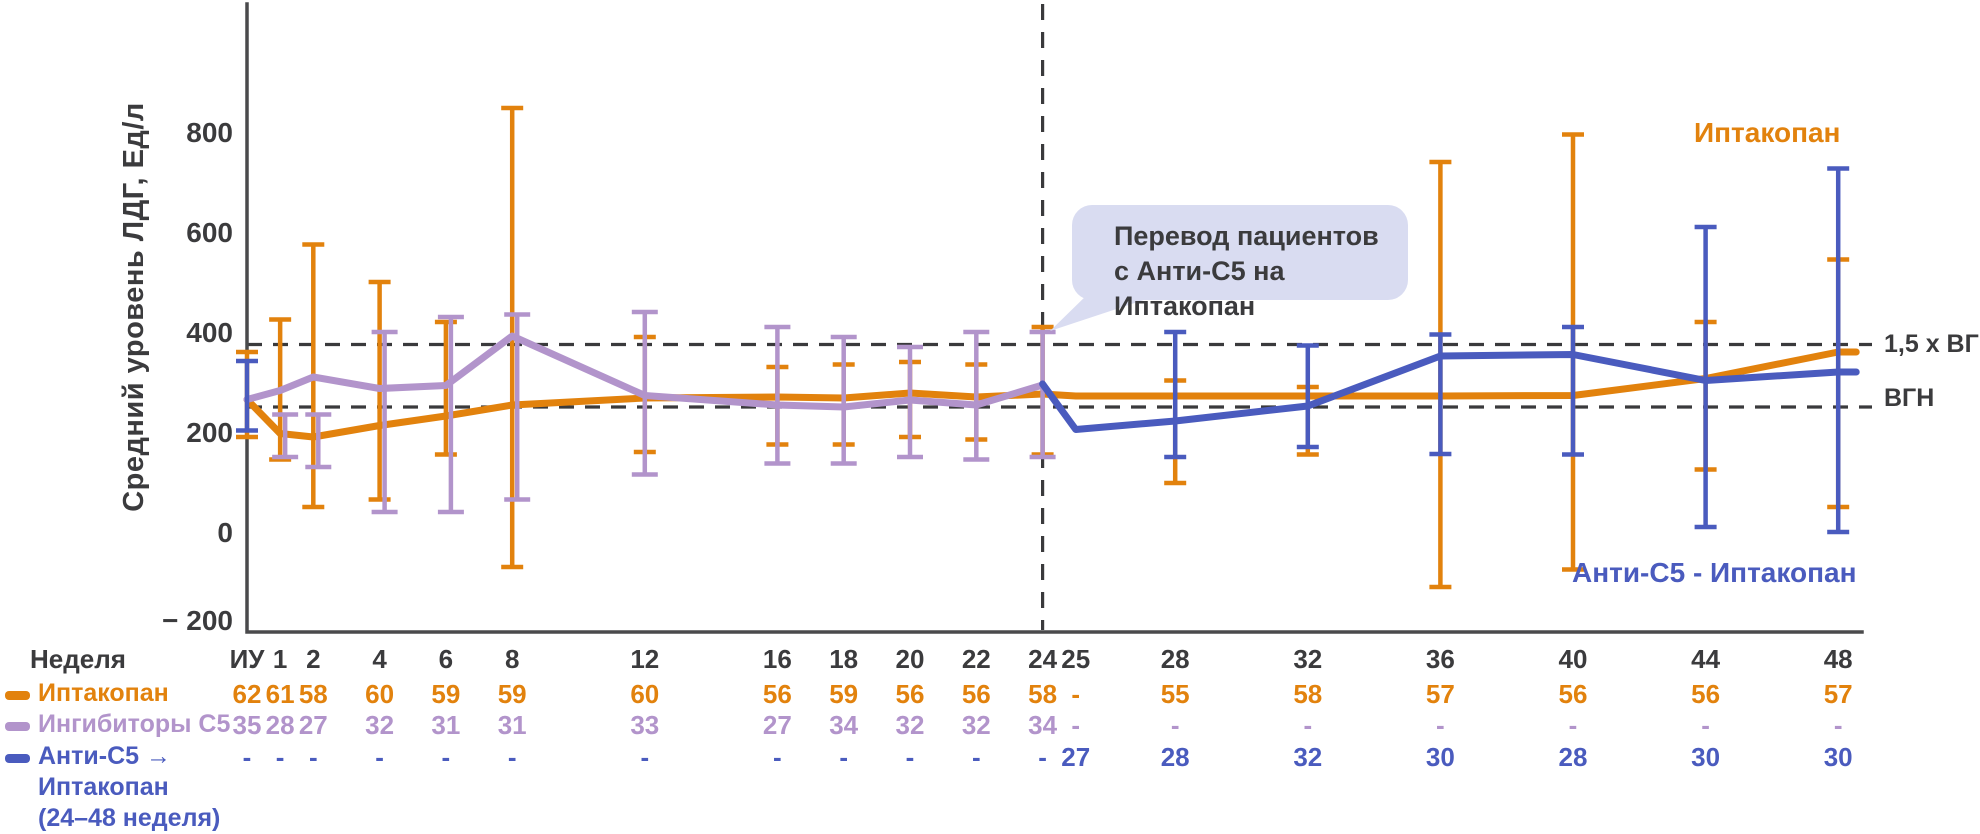 The height and width of the screenshot is (834, 1980). What do you see at coordinates (645, 725) in the screenshot?
I see `c5-inhibitors-n-value: 33` at bounding box center [645, 725].